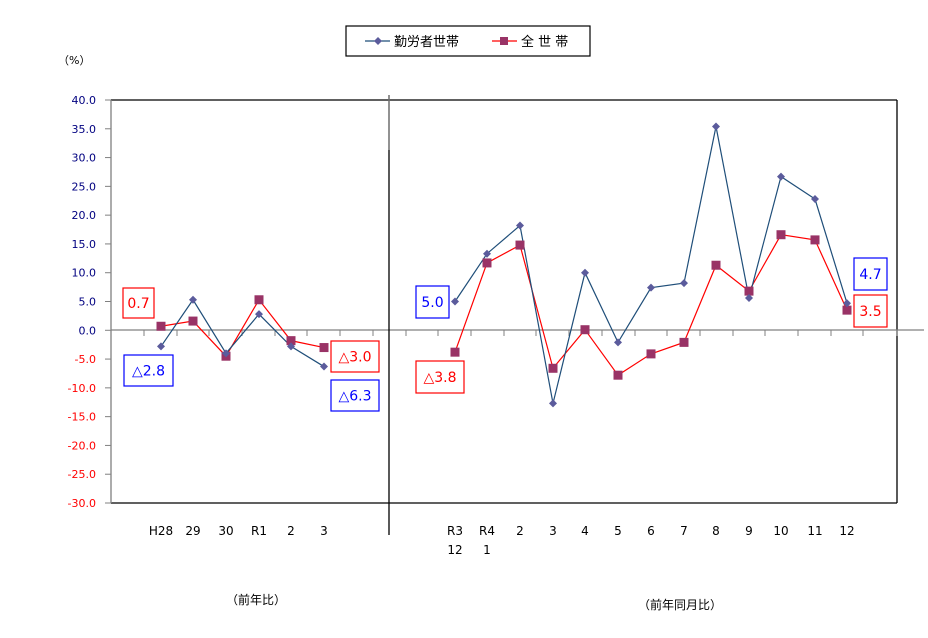 This screenshot has width=928, height=638. Describe the element at coordinates (192, 531) in the screenshot. I see `x-tick-label: 29` at that location.